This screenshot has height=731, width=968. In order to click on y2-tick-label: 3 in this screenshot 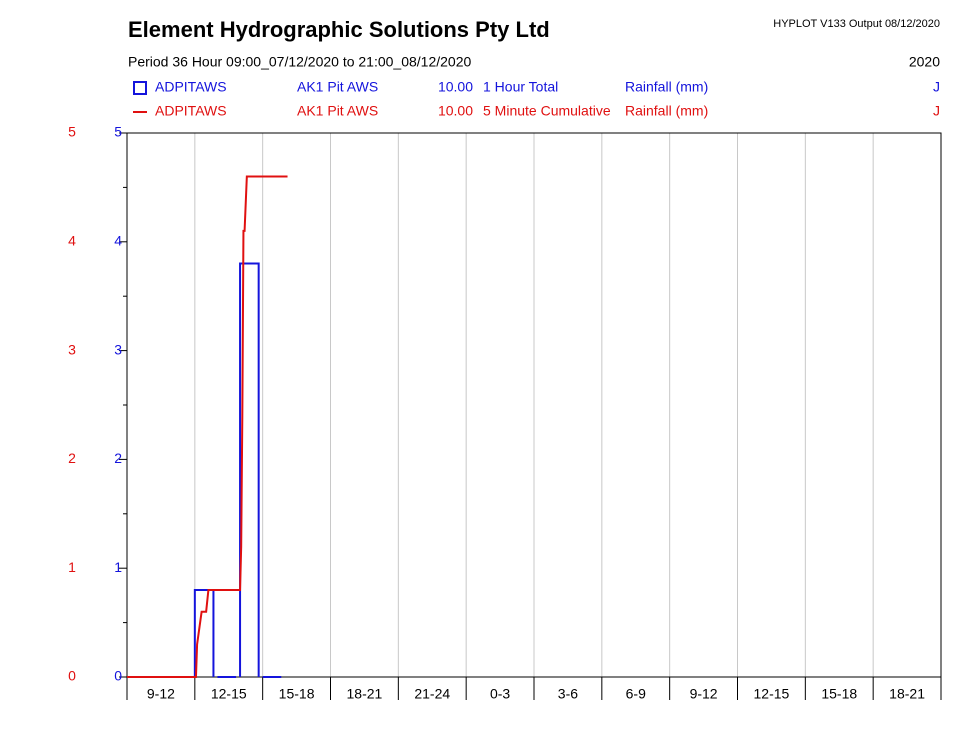, I will do `click(72, 349)`.